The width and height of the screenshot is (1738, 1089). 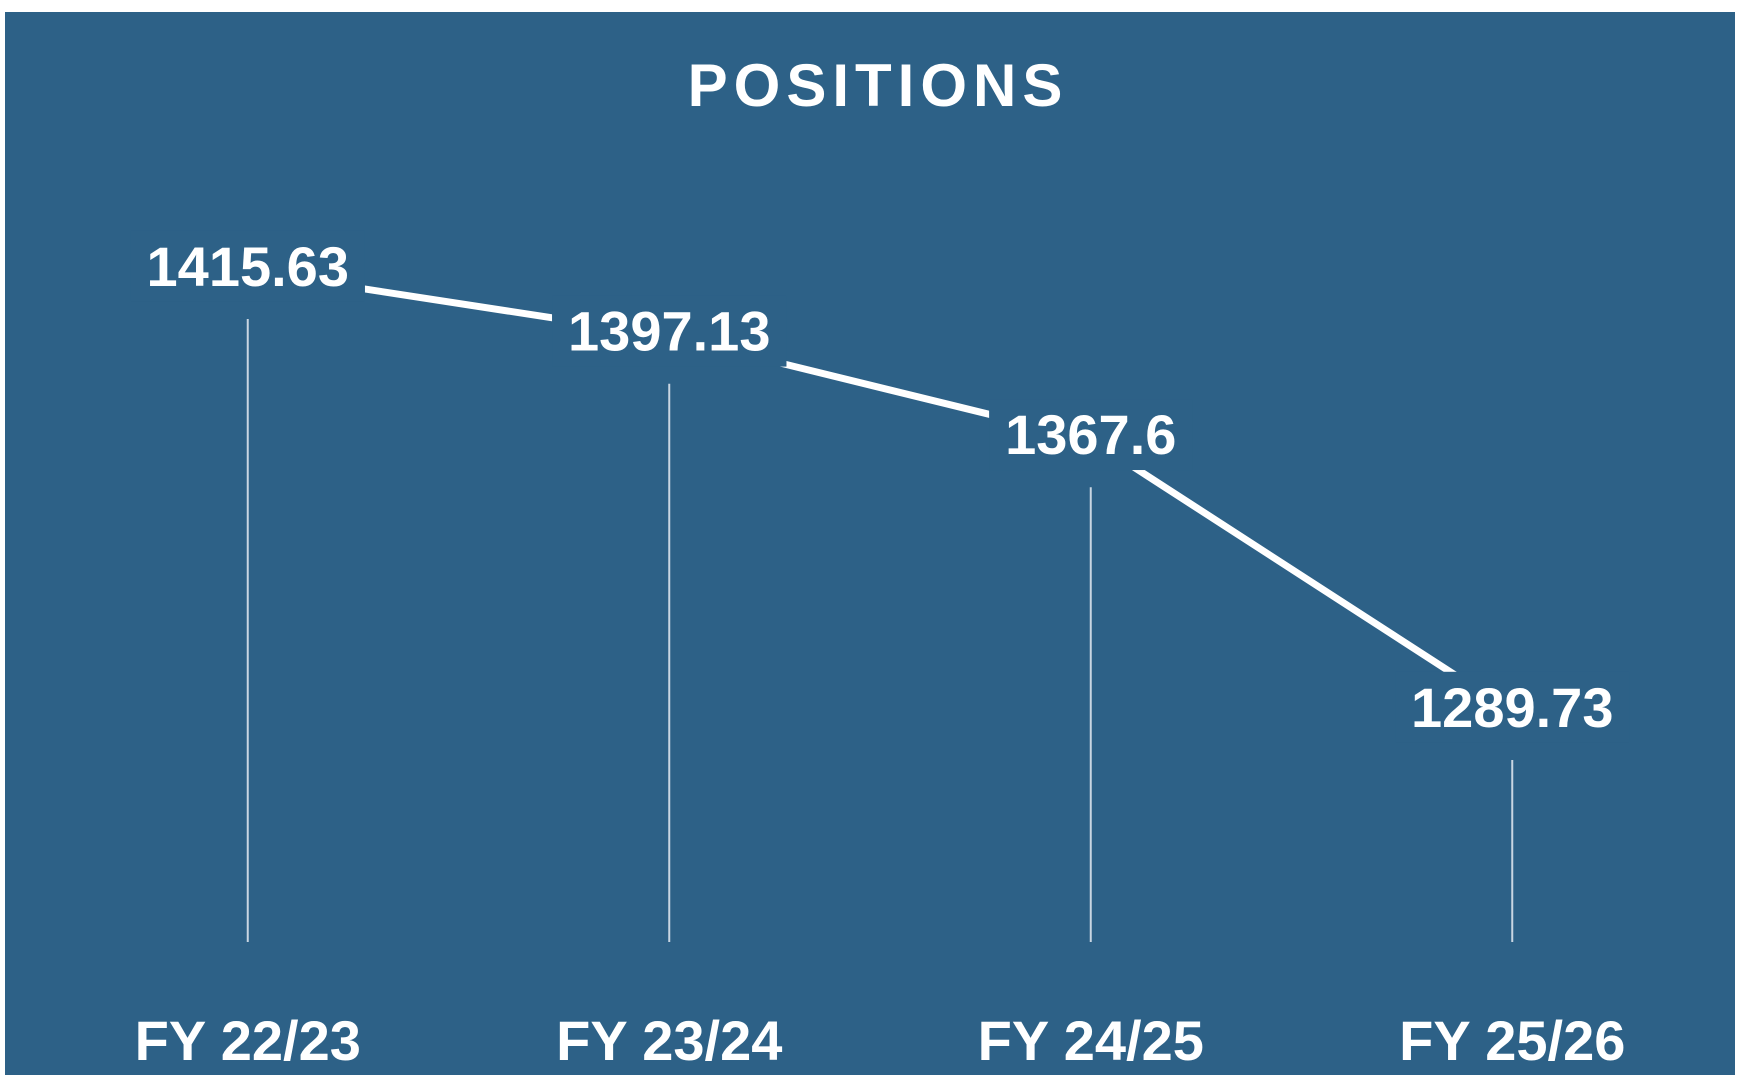 What do you see at coordinates (878, 85) in the screenshot?
I see `chart-title: POSITIONS` at bounding box center [878, 85].